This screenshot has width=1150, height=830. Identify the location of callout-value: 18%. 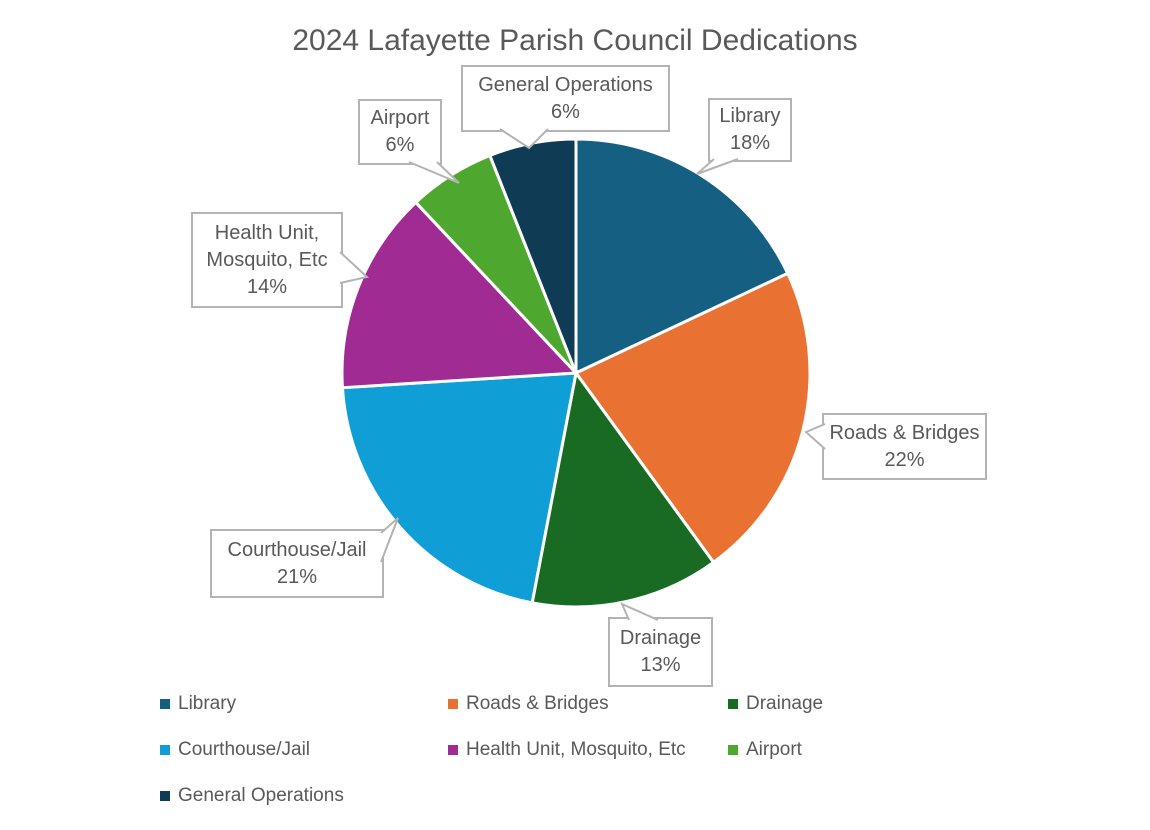
(750, 143).